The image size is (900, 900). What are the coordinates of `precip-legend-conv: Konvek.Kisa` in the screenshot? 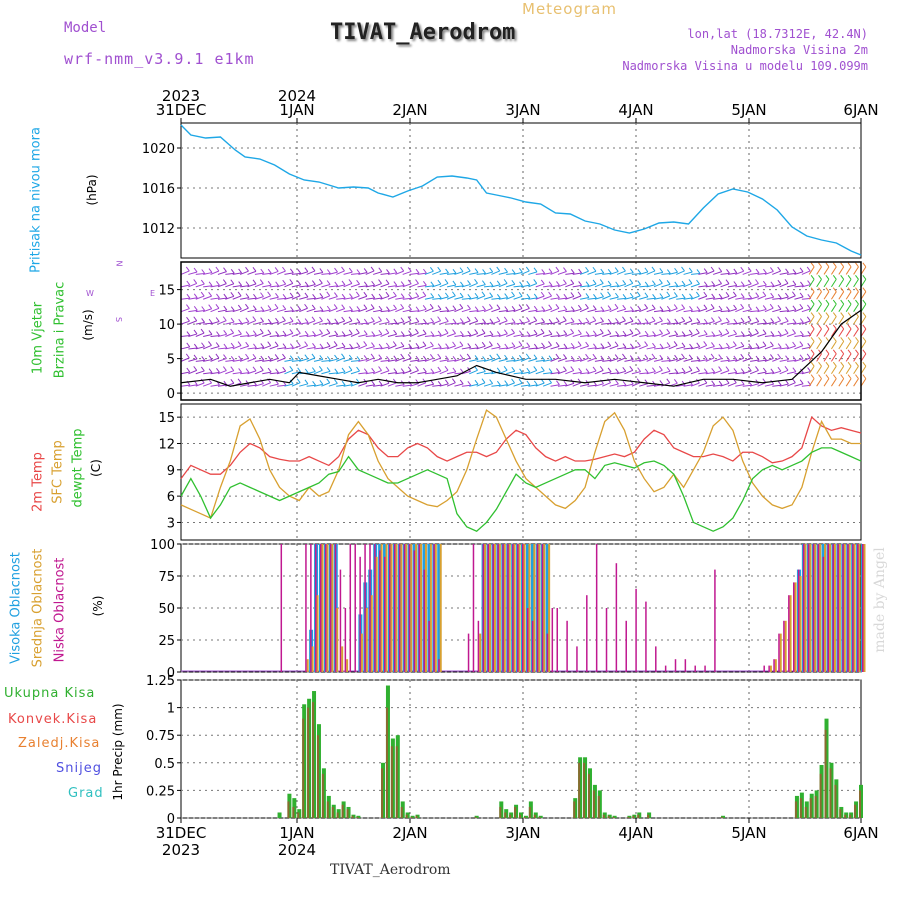 It's located at (53, 719).